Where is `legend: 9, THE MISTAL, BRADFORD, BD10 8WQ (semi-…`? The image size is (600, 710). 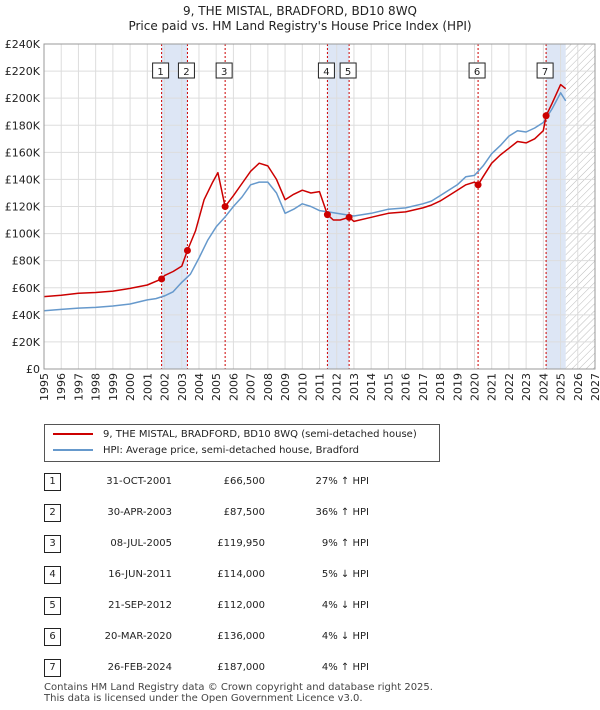 legend: 9, THE MISTAL, BRADFORD, BD10 8WQ (semi-… is located at coordinates (242, 443).